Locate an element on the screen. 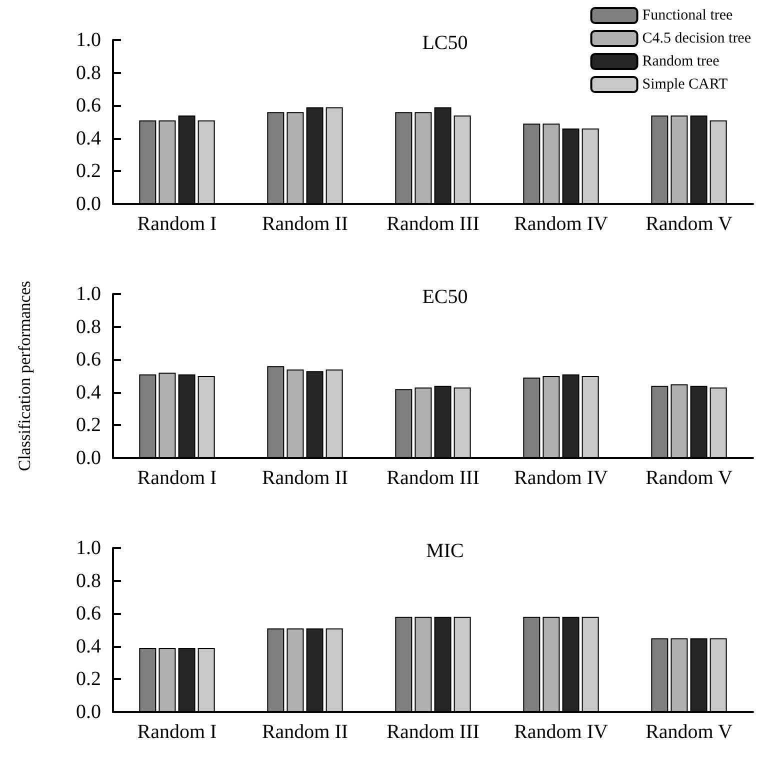 The height and width of the screenshot is (764, 761). chart-title: EC50 is located at coordinates (445, 297).